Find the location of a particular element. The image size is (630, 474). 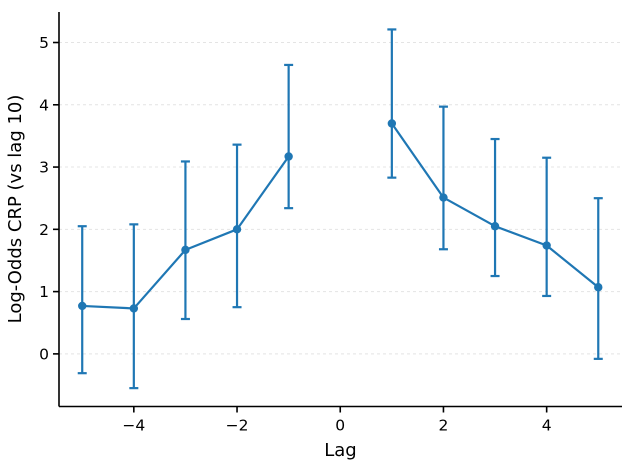

x-axis-label: Lag is located at coordinates (340, 450).